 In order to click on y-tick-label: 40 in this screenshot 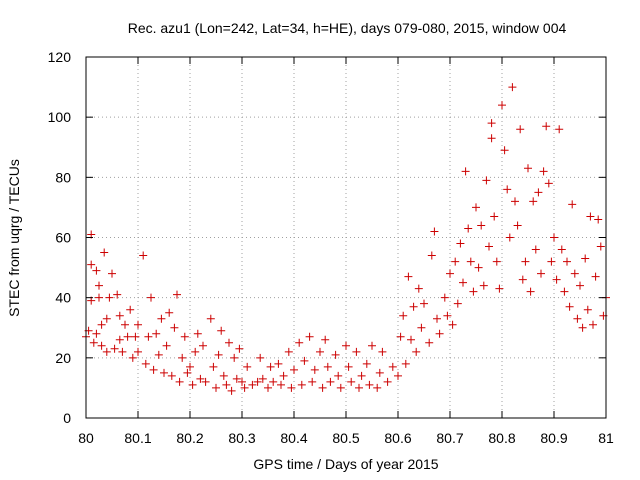, I will do `click(63, 298)`.